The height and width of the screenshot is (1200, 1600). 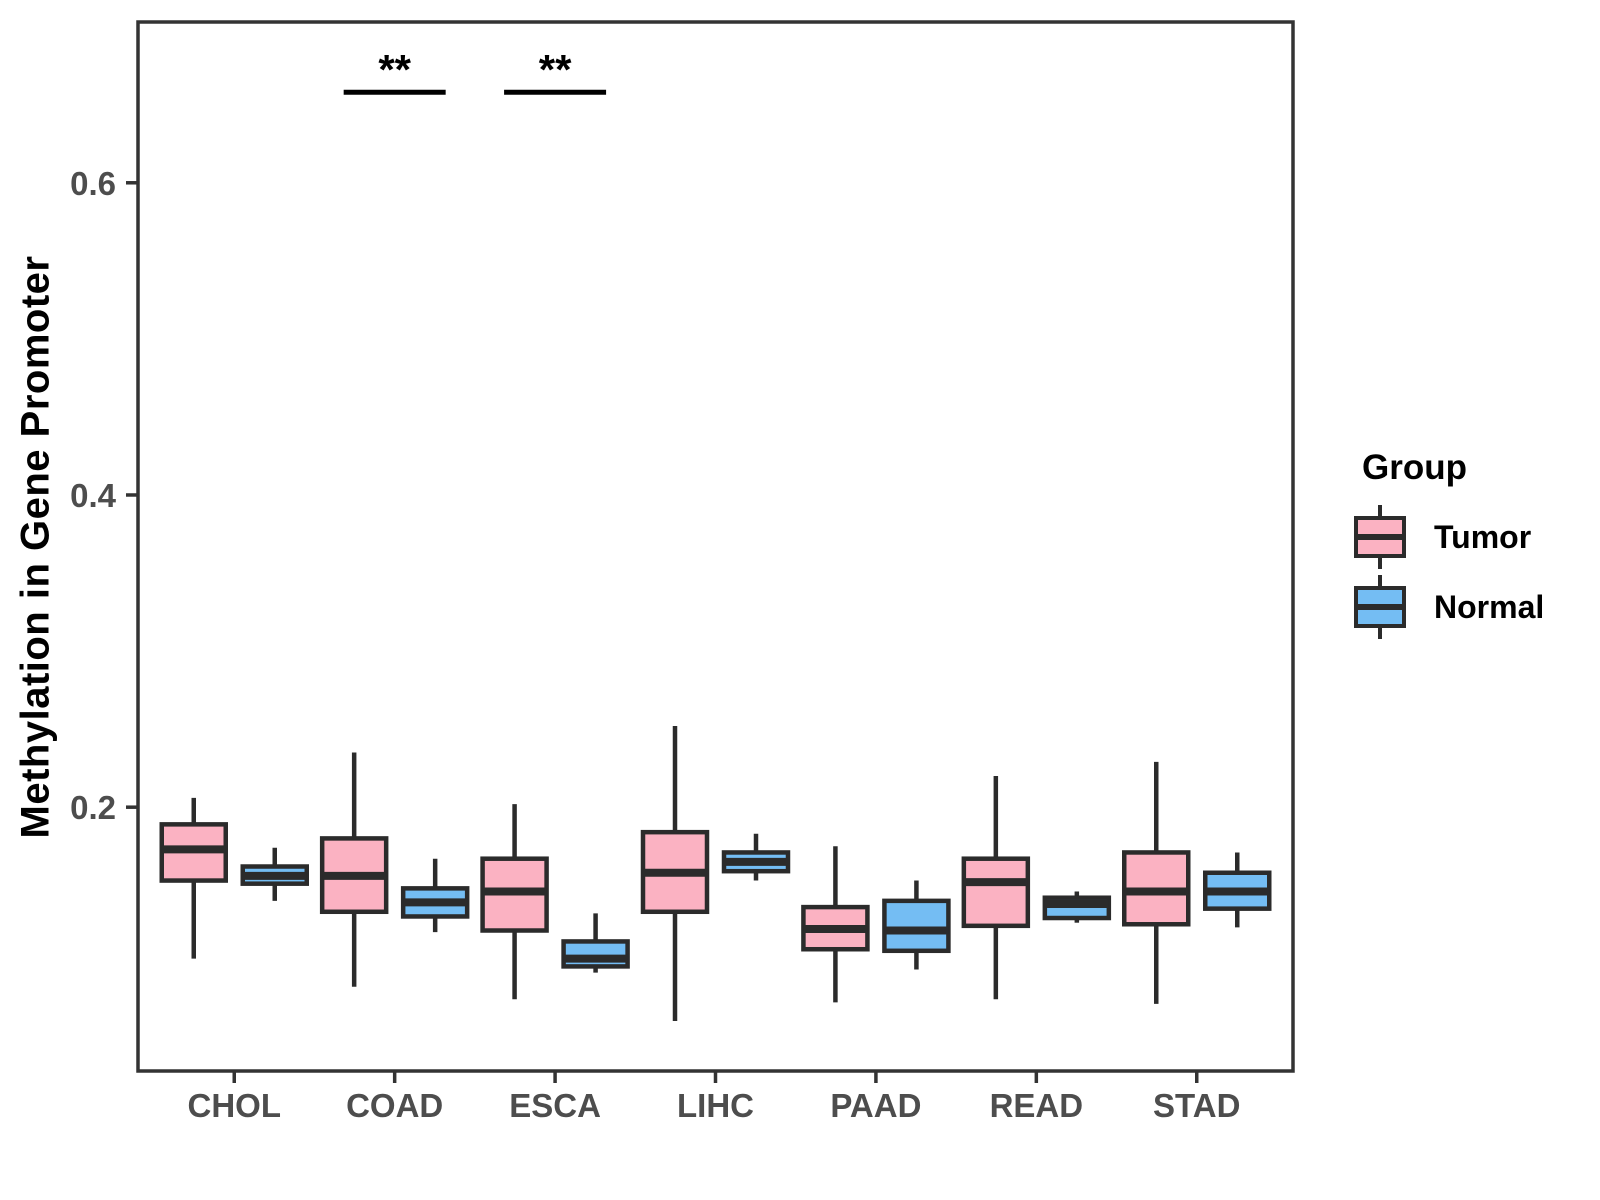 What do you see at coordinates (394, 69) in the screenshot?
I see `sig-label-COAD: **` at bounding box center [394, 69].